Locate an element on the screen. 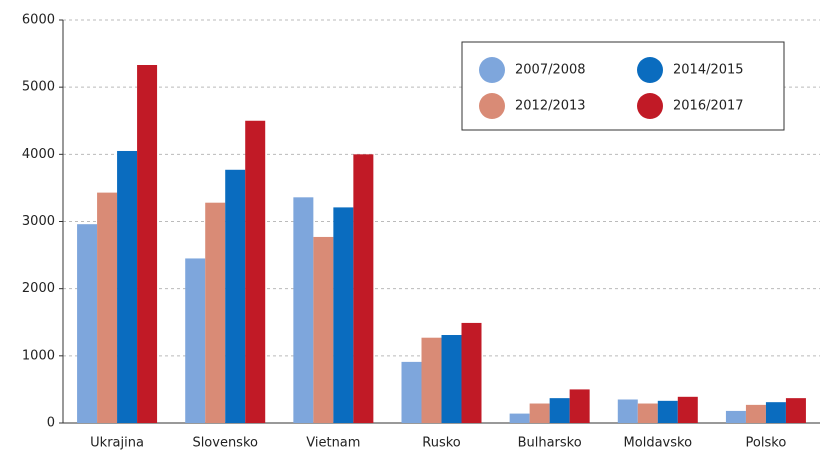  y-tick-label: 1000 is located at coordinates (38, 355).